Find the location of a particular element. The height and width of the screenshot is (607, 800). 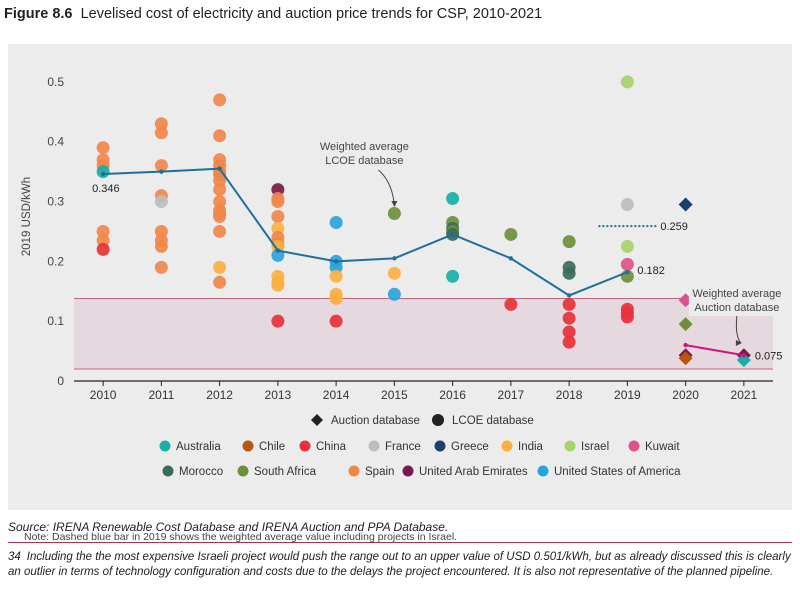

x-tick-label: 2013 is located at coordinates (278, 395).